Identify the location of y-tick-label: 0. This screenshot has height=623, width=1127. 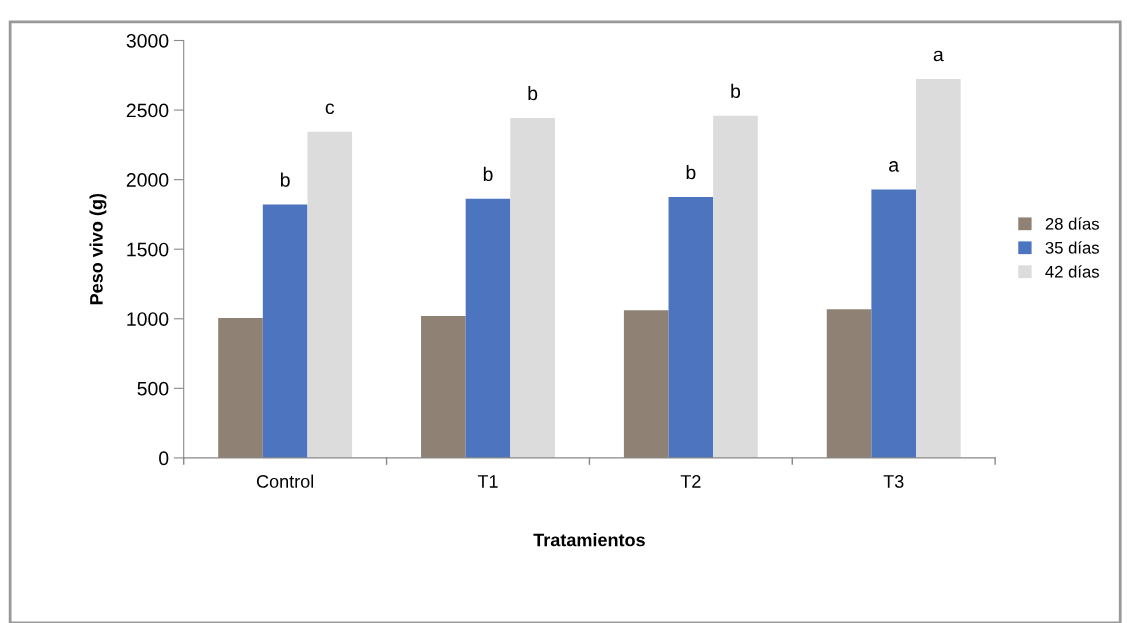
(164, 458).